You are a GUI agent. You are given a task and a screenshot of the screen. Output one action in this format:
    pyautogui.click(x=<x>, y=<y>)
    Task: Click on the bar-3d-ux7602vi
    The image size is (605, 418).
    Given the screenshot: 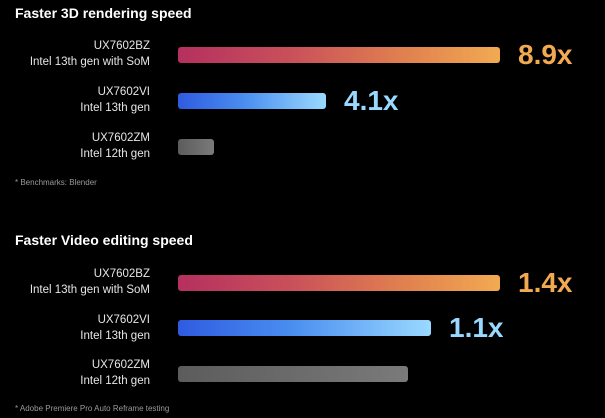 What is the action you would take?
    pyautogui.click(x=252, y=101)
    